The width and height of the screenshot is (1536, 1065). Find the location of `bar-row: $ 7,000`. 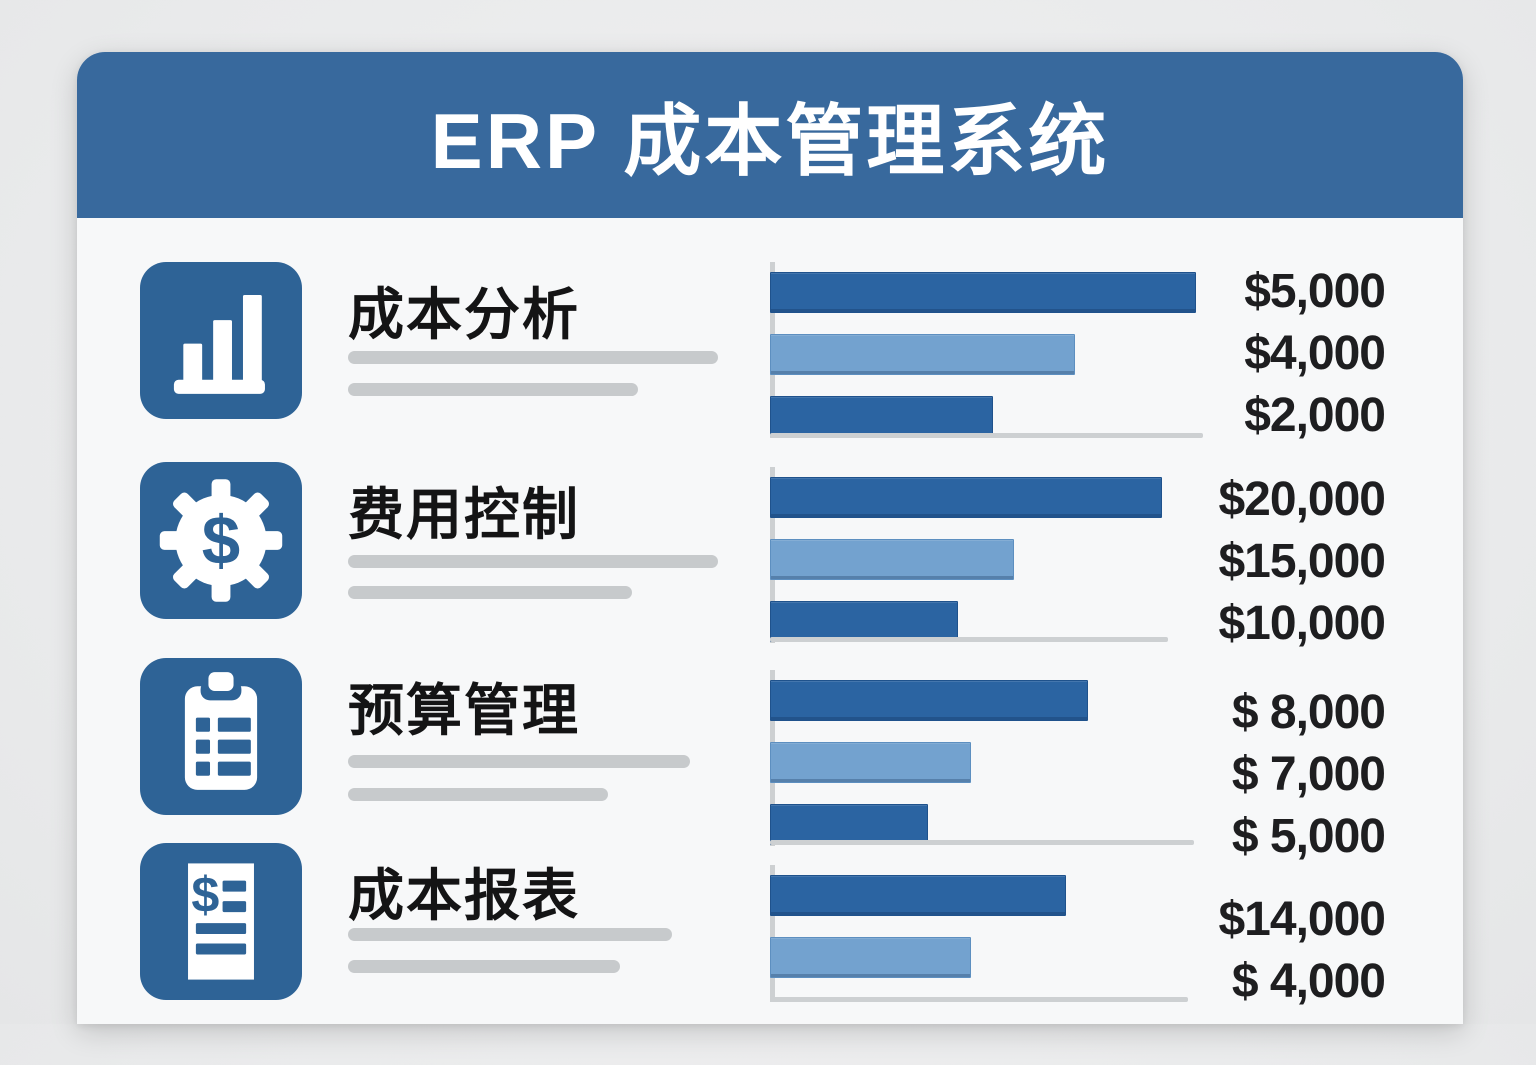

bar-row: $ 7,000 is located at coordinates (1085, 771).